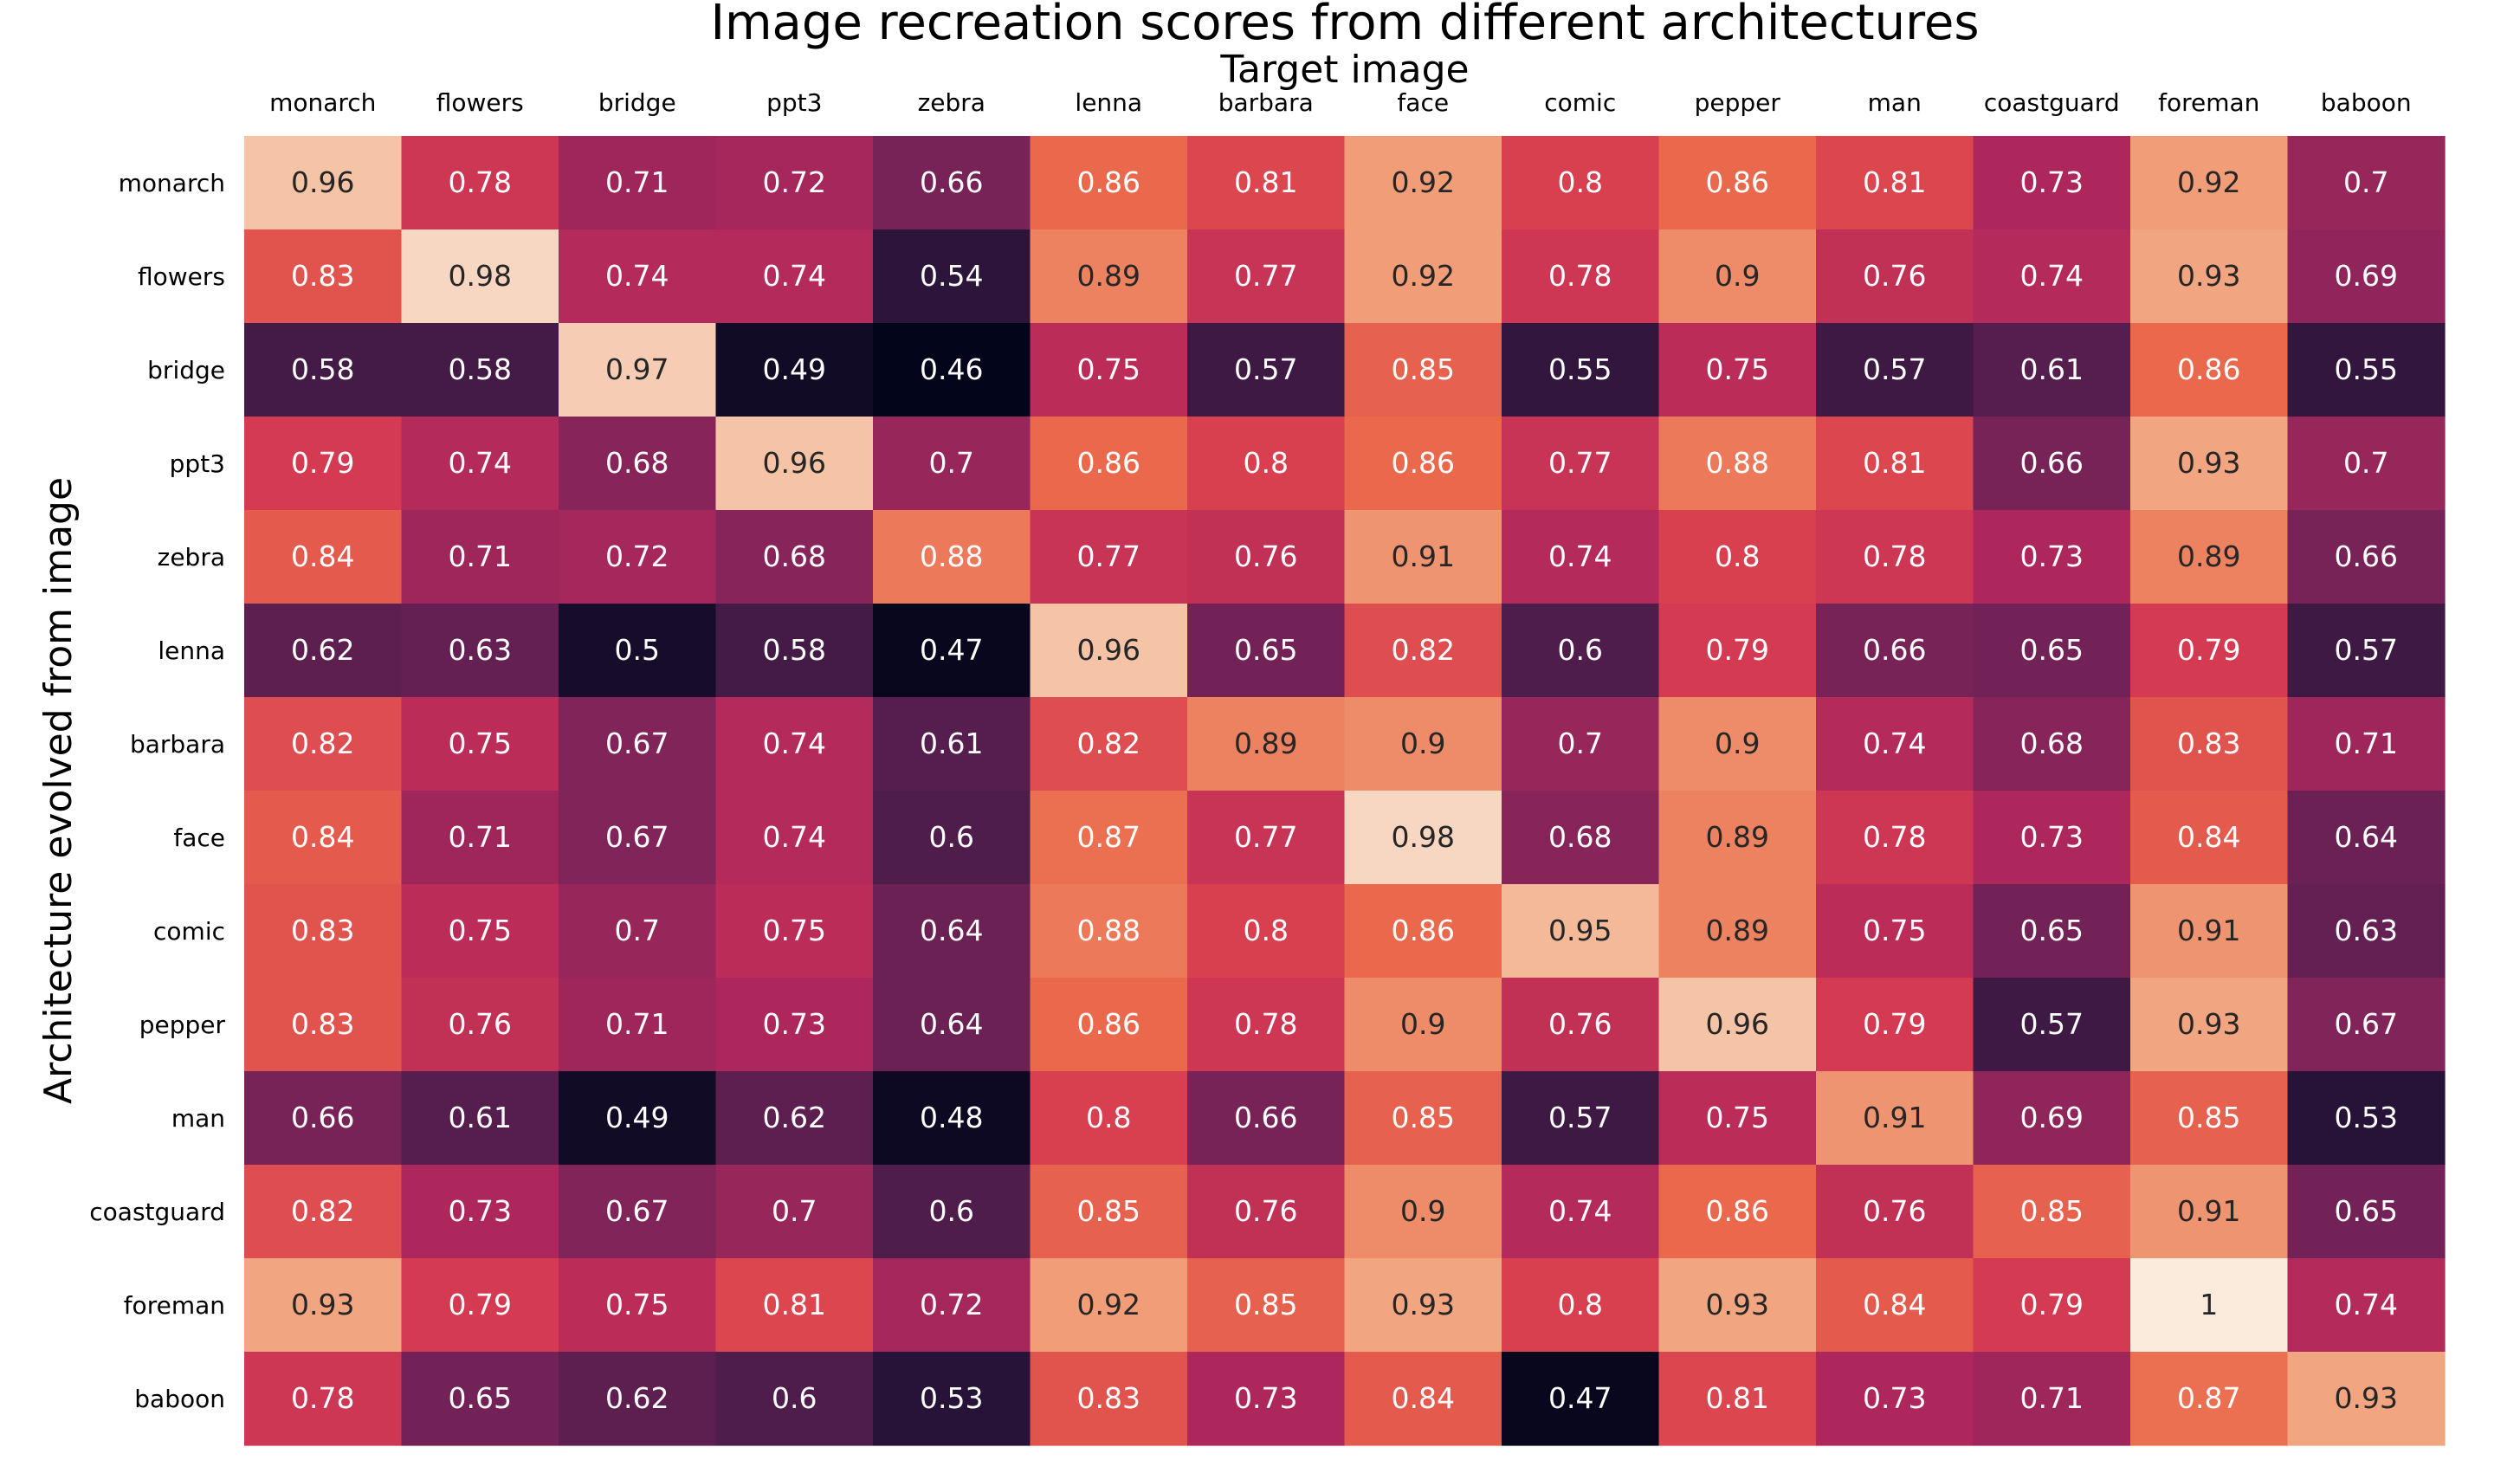 This screenshot has height=1460, width=2520. What do you see at coordinates (951, 837) in the screenshot?
I see `cell-value-label: 0.6` at bounding box center [951, 837].